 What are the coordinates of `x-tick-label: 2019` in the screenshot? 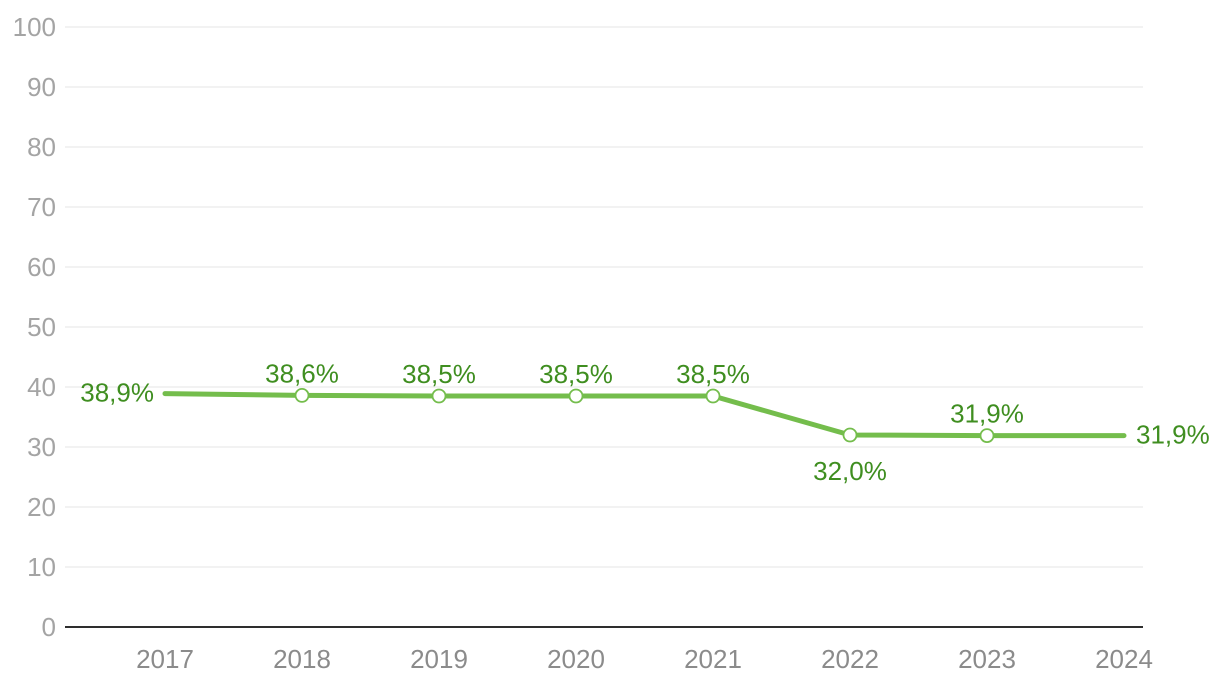 It's located at (439, 659).